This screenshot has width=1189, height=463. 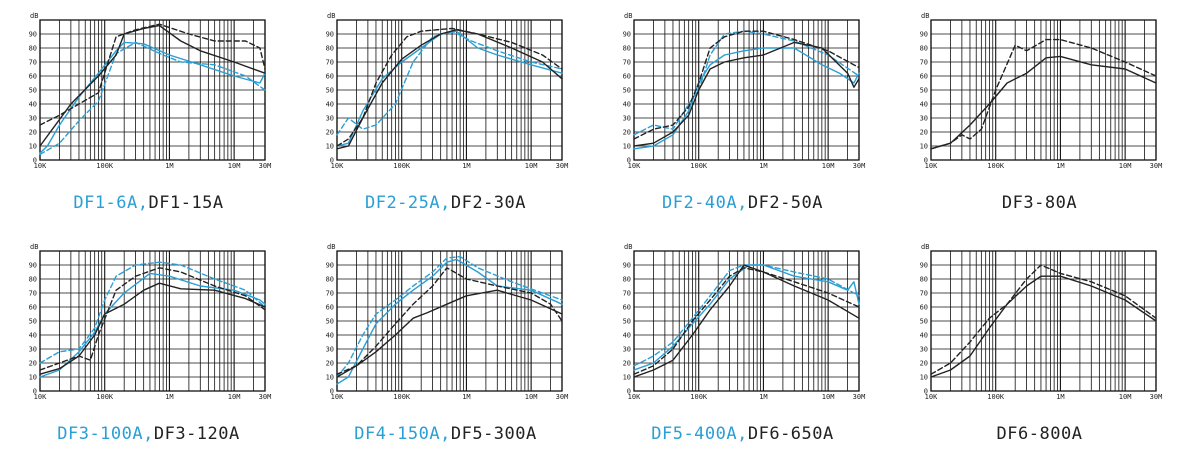 What do you see at coordinates (785, 203) in the screenshot?
I see `caption-black-model: DF2-50A` at bounding box center [785, 203].